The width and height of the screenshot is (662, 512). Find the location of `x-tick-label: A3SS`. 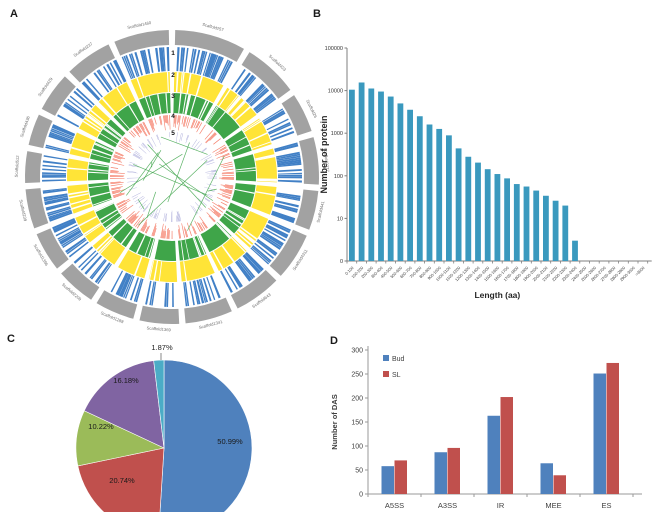

x-tick-label: A3SS is located at coordinates (447, 505).